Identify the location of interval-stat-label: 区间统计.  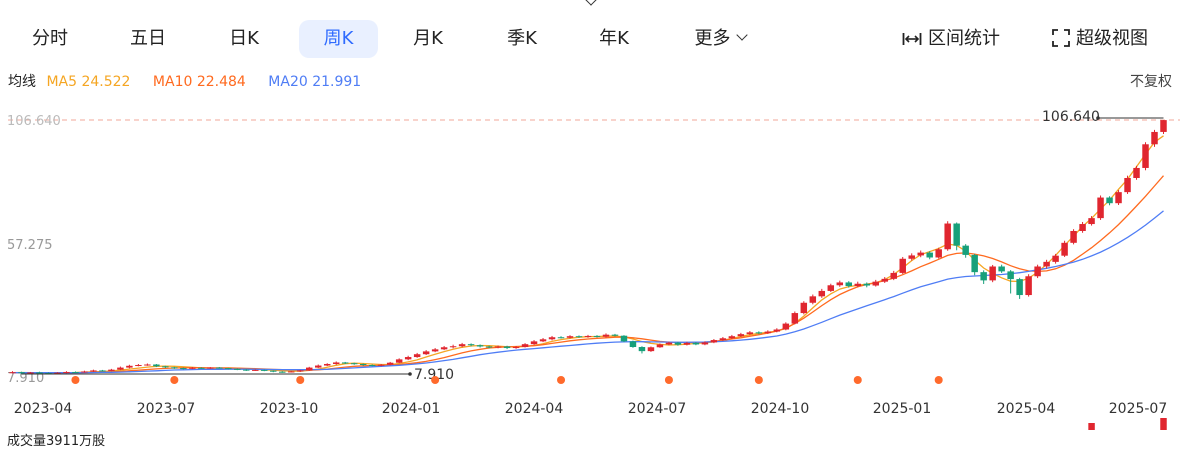
(964, 38).